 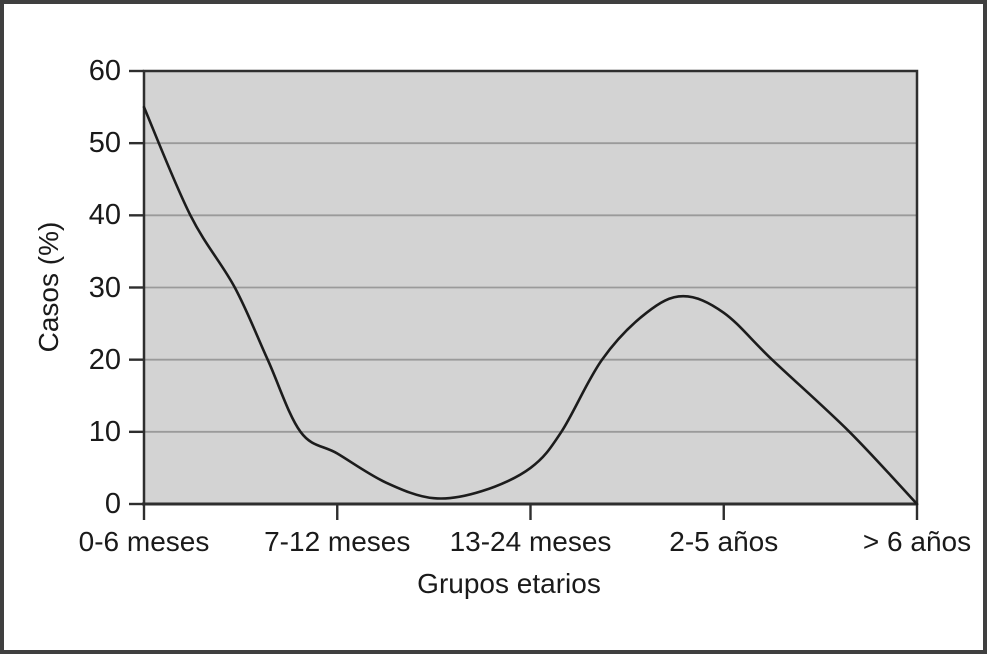 I want to click on y-tick-label: 0, so click(x=112, y=504).